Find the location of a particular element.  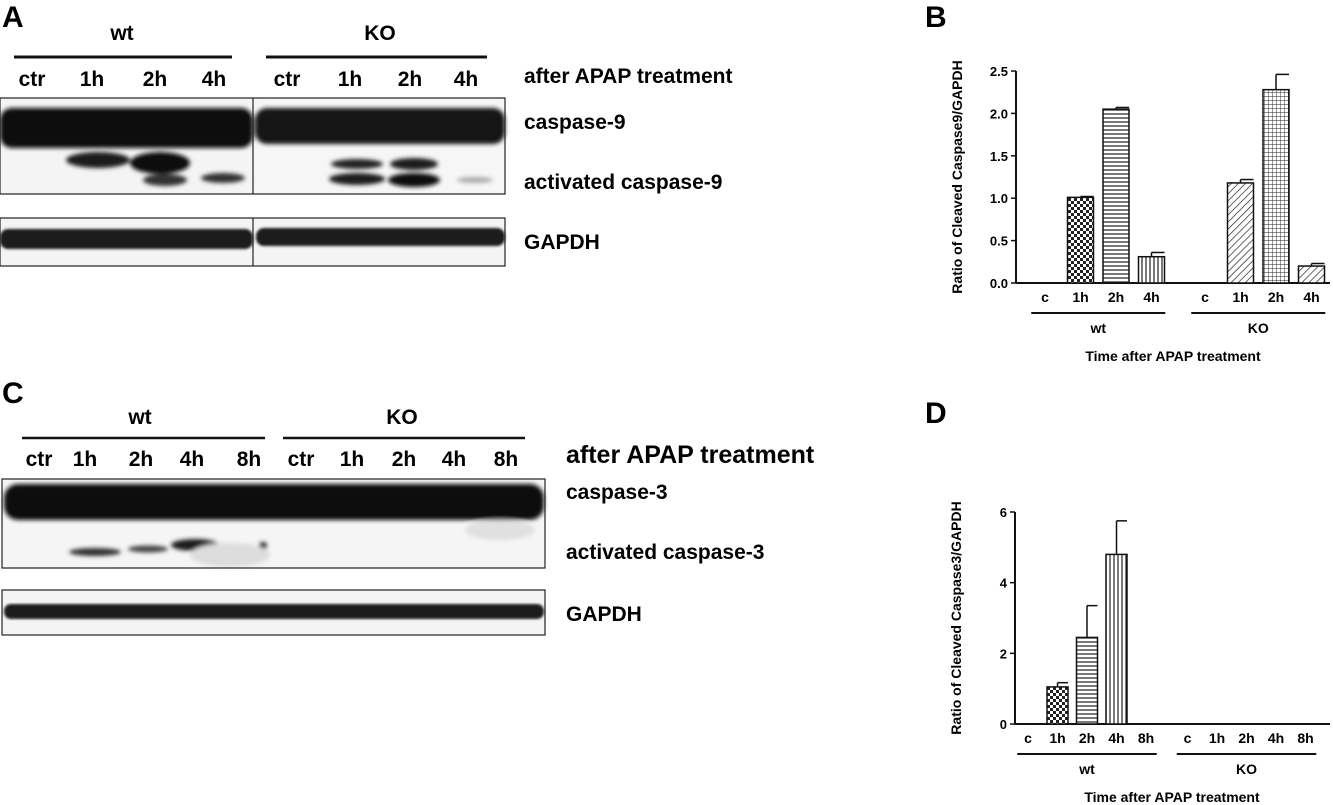

panel-c-treatment-label: after APAP treatment is located at coordinates (690, 455).